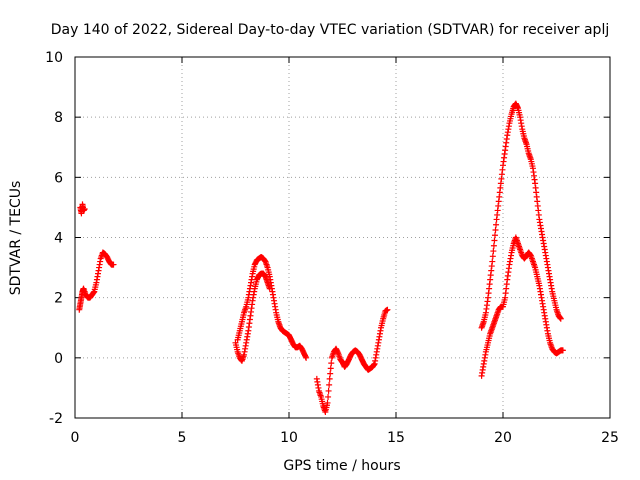 This screenshot has width=640, height=480. I want to click on x-tick-label: 15, so click(396, 438).